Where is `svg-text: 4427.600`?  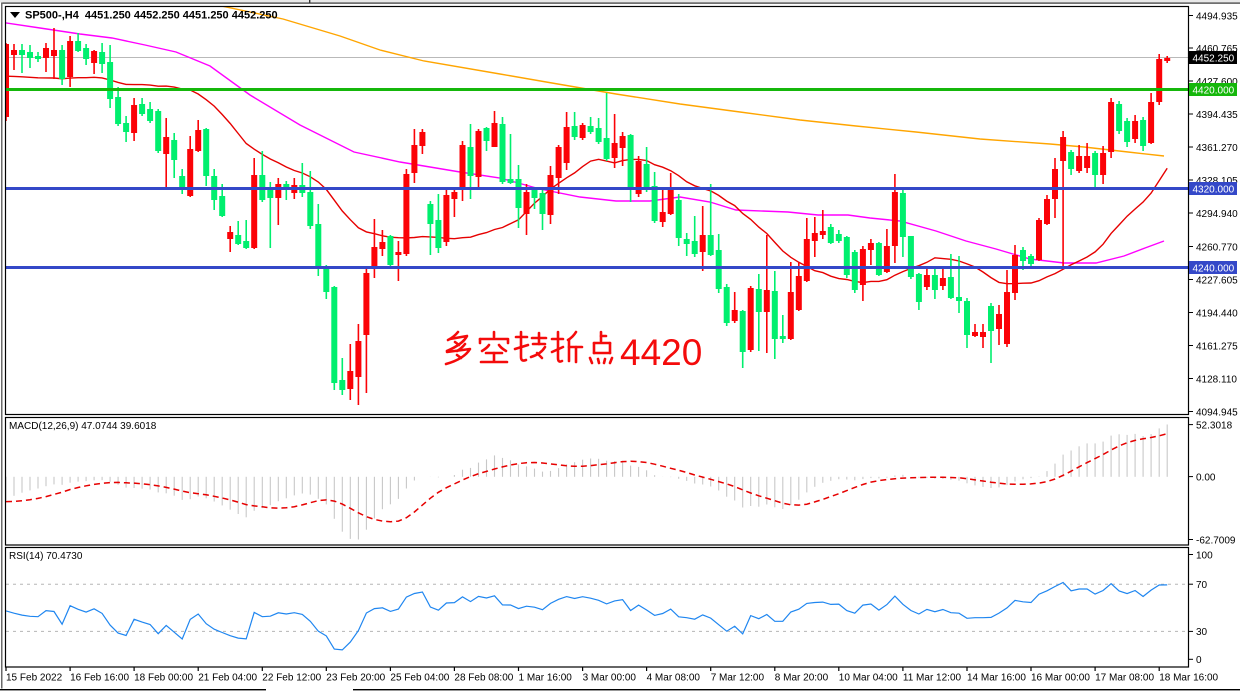
svg-text: 4427.600 is located at coordinates (1217, 82).